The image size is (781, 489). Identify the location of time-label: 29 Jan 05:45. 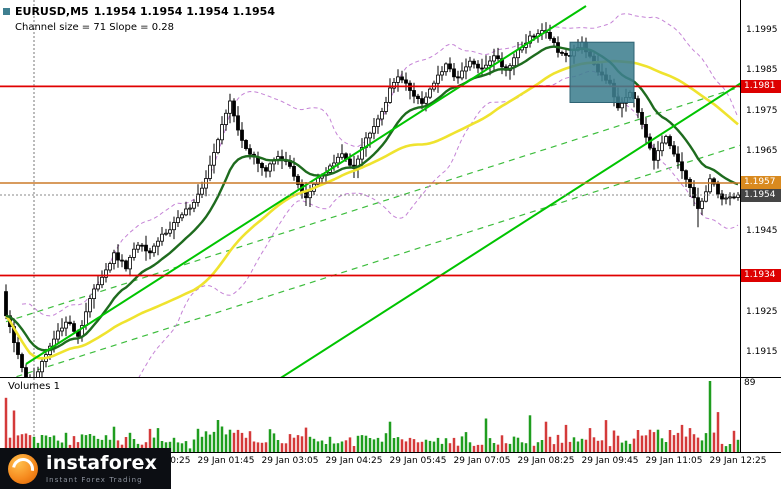
(418, 461).